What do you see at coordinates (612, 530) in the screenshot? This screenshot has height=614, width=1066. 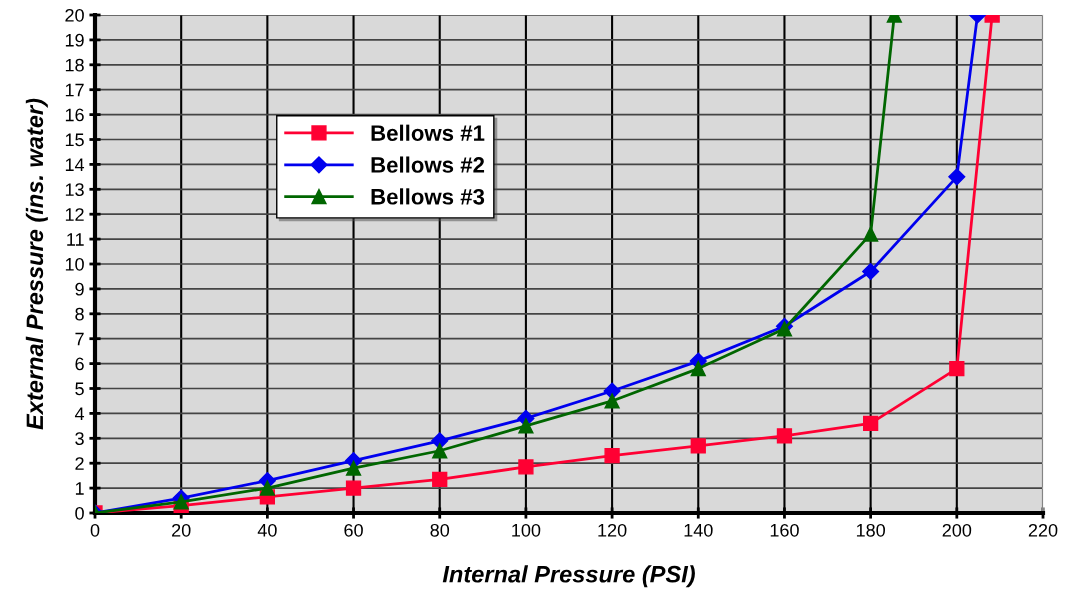 I see `x-tick-label: 120` at bounding box center [612, 530].